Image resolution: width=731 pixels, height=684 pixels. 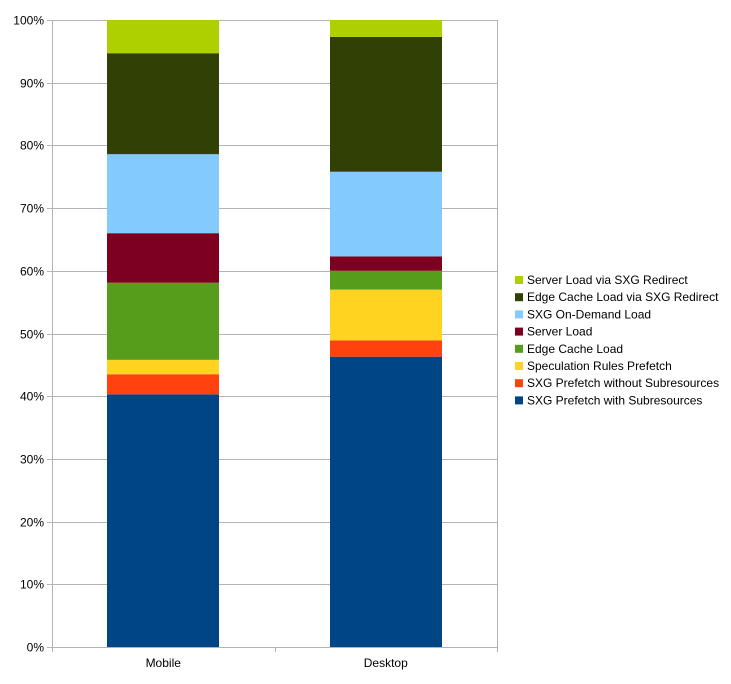 I want to click on bar-segment-desktop-sxg-prefetch-with-subresources, so click(x=386, y=501).